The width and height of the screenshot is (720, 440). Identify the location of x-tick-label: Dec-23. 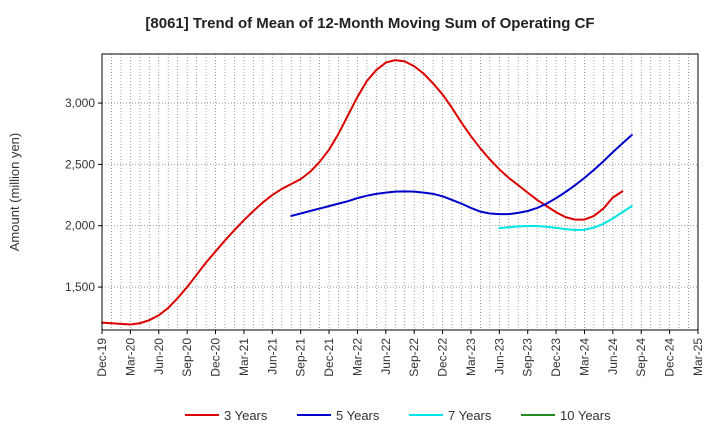
(556, 357).